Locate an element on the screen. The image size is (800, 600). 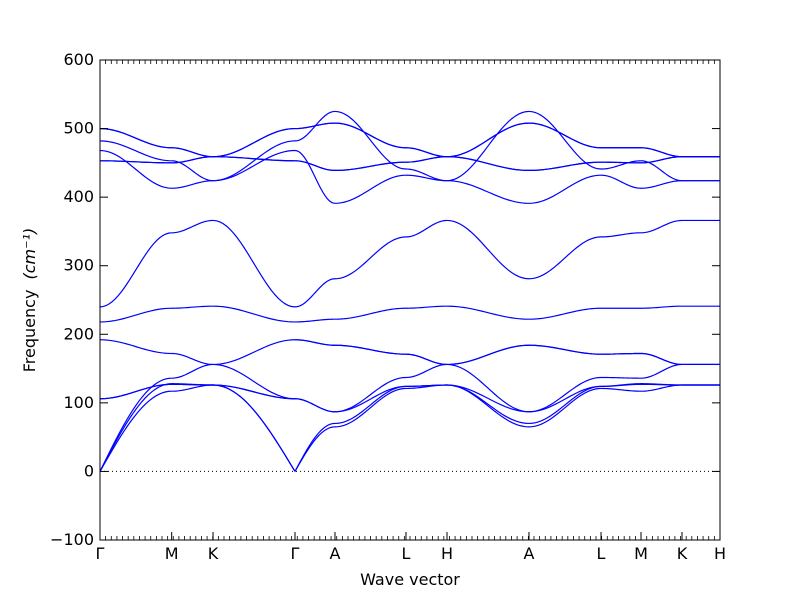
y-tick-label: −100 is located at coordinates (72, 539).